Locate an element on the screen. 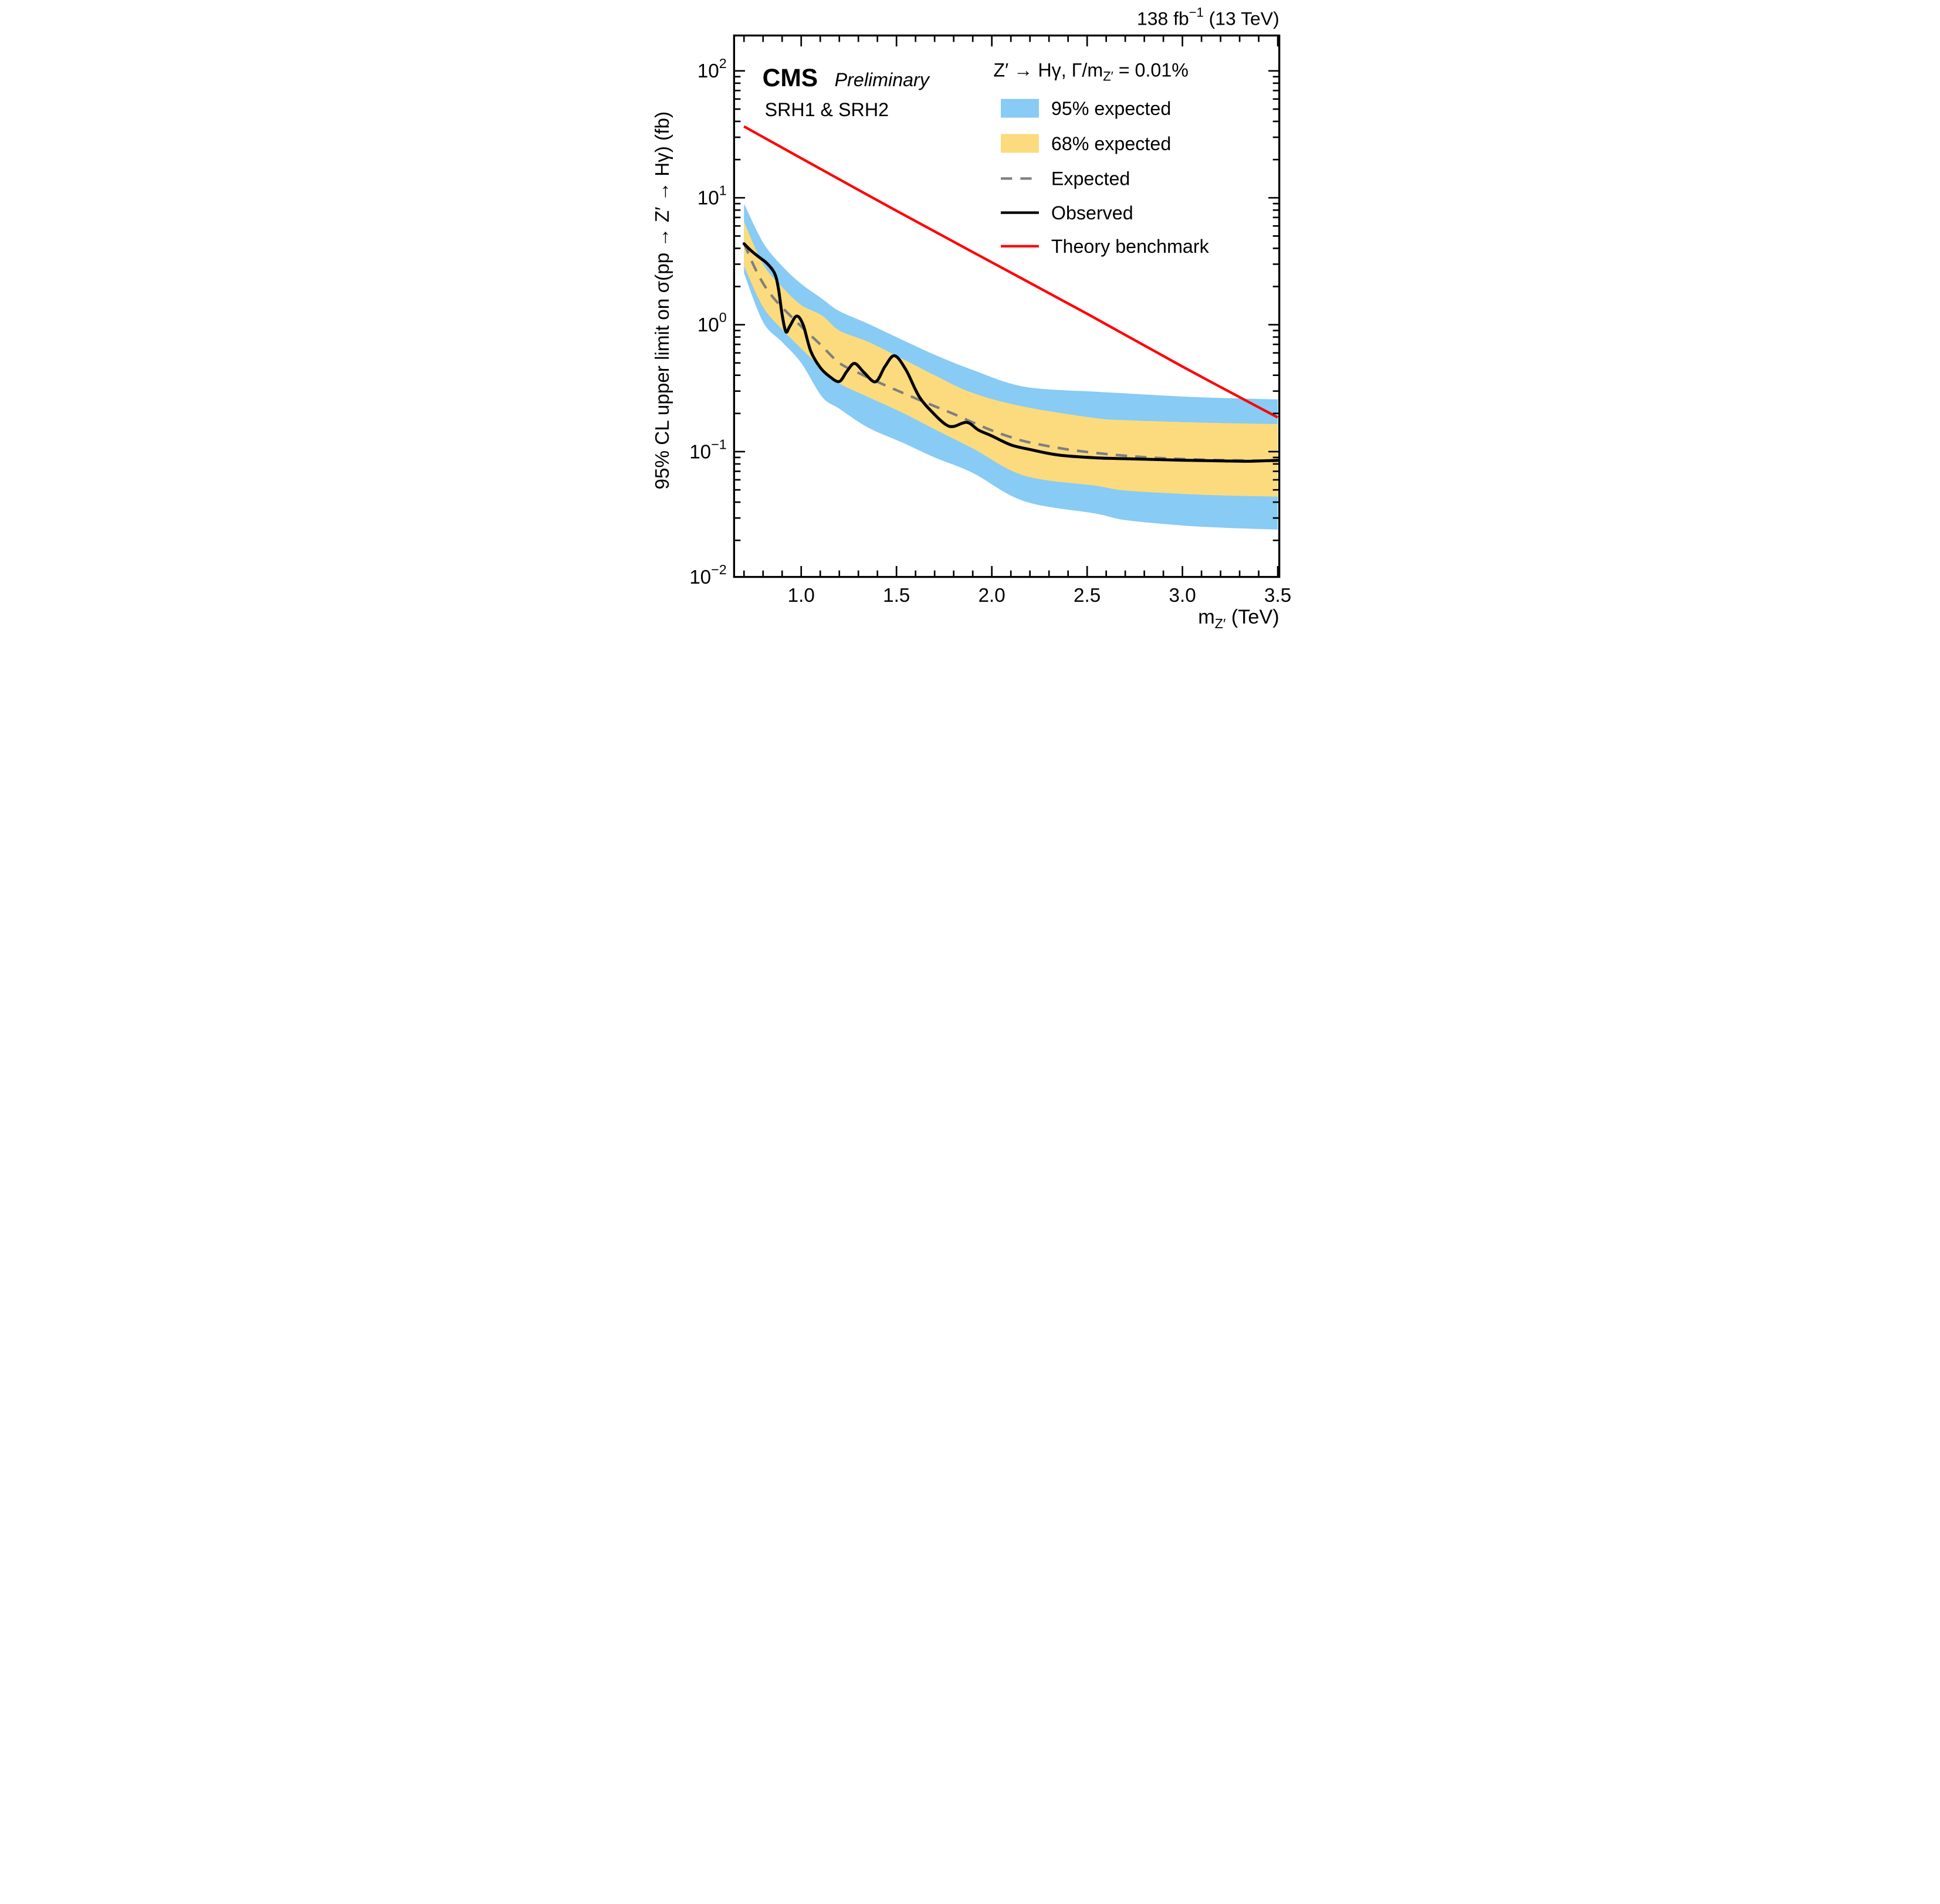 The height and width of the screenshot is (1904, 1940). band-68-area is located at coordinates (1010, 359).